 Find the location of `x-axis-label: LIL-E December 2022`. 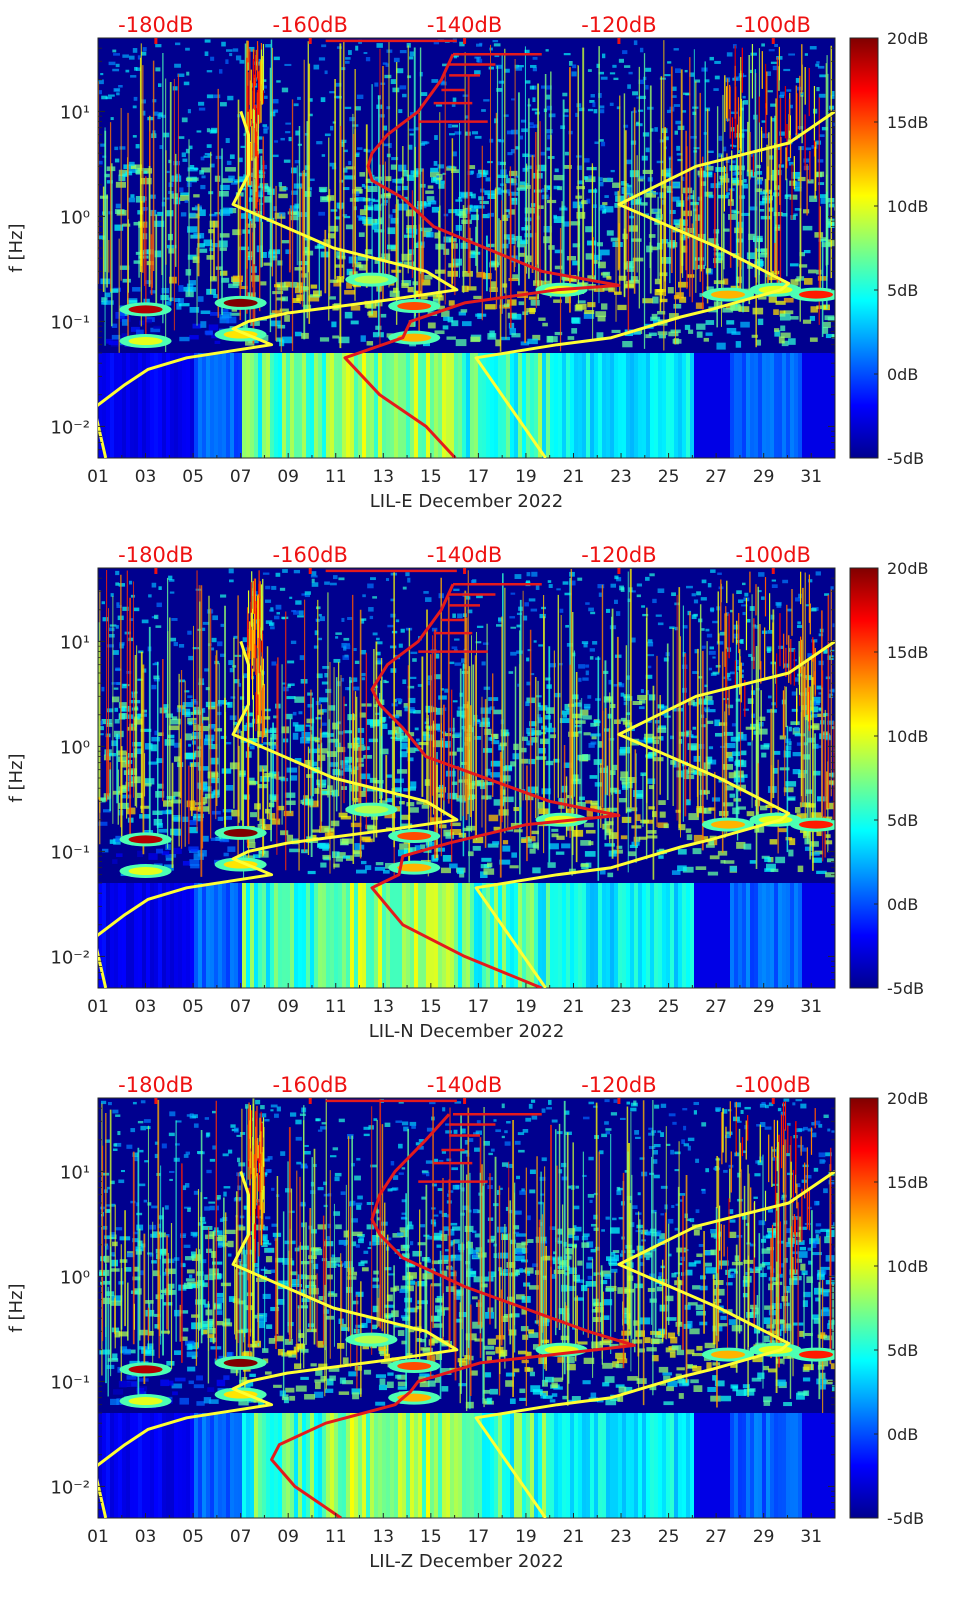

x-axis-label: LIL-E December 2022 is located at coordinates (467, 501).